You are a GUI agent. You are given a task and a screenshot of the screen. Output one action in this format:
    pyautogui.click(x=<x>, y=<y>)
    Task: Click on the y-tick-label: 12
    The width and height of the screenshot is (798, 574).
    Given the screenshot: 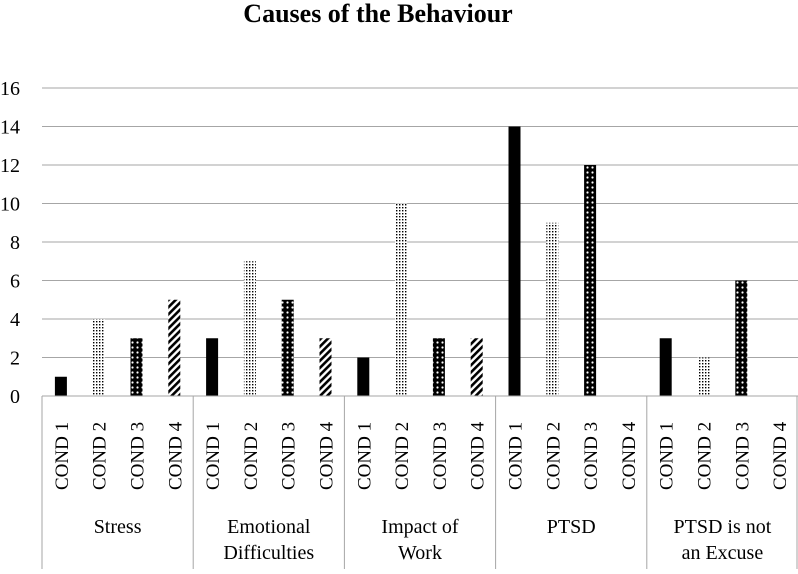 What is the action you would take?
    pyautogui.click(x=10, y=166)
    